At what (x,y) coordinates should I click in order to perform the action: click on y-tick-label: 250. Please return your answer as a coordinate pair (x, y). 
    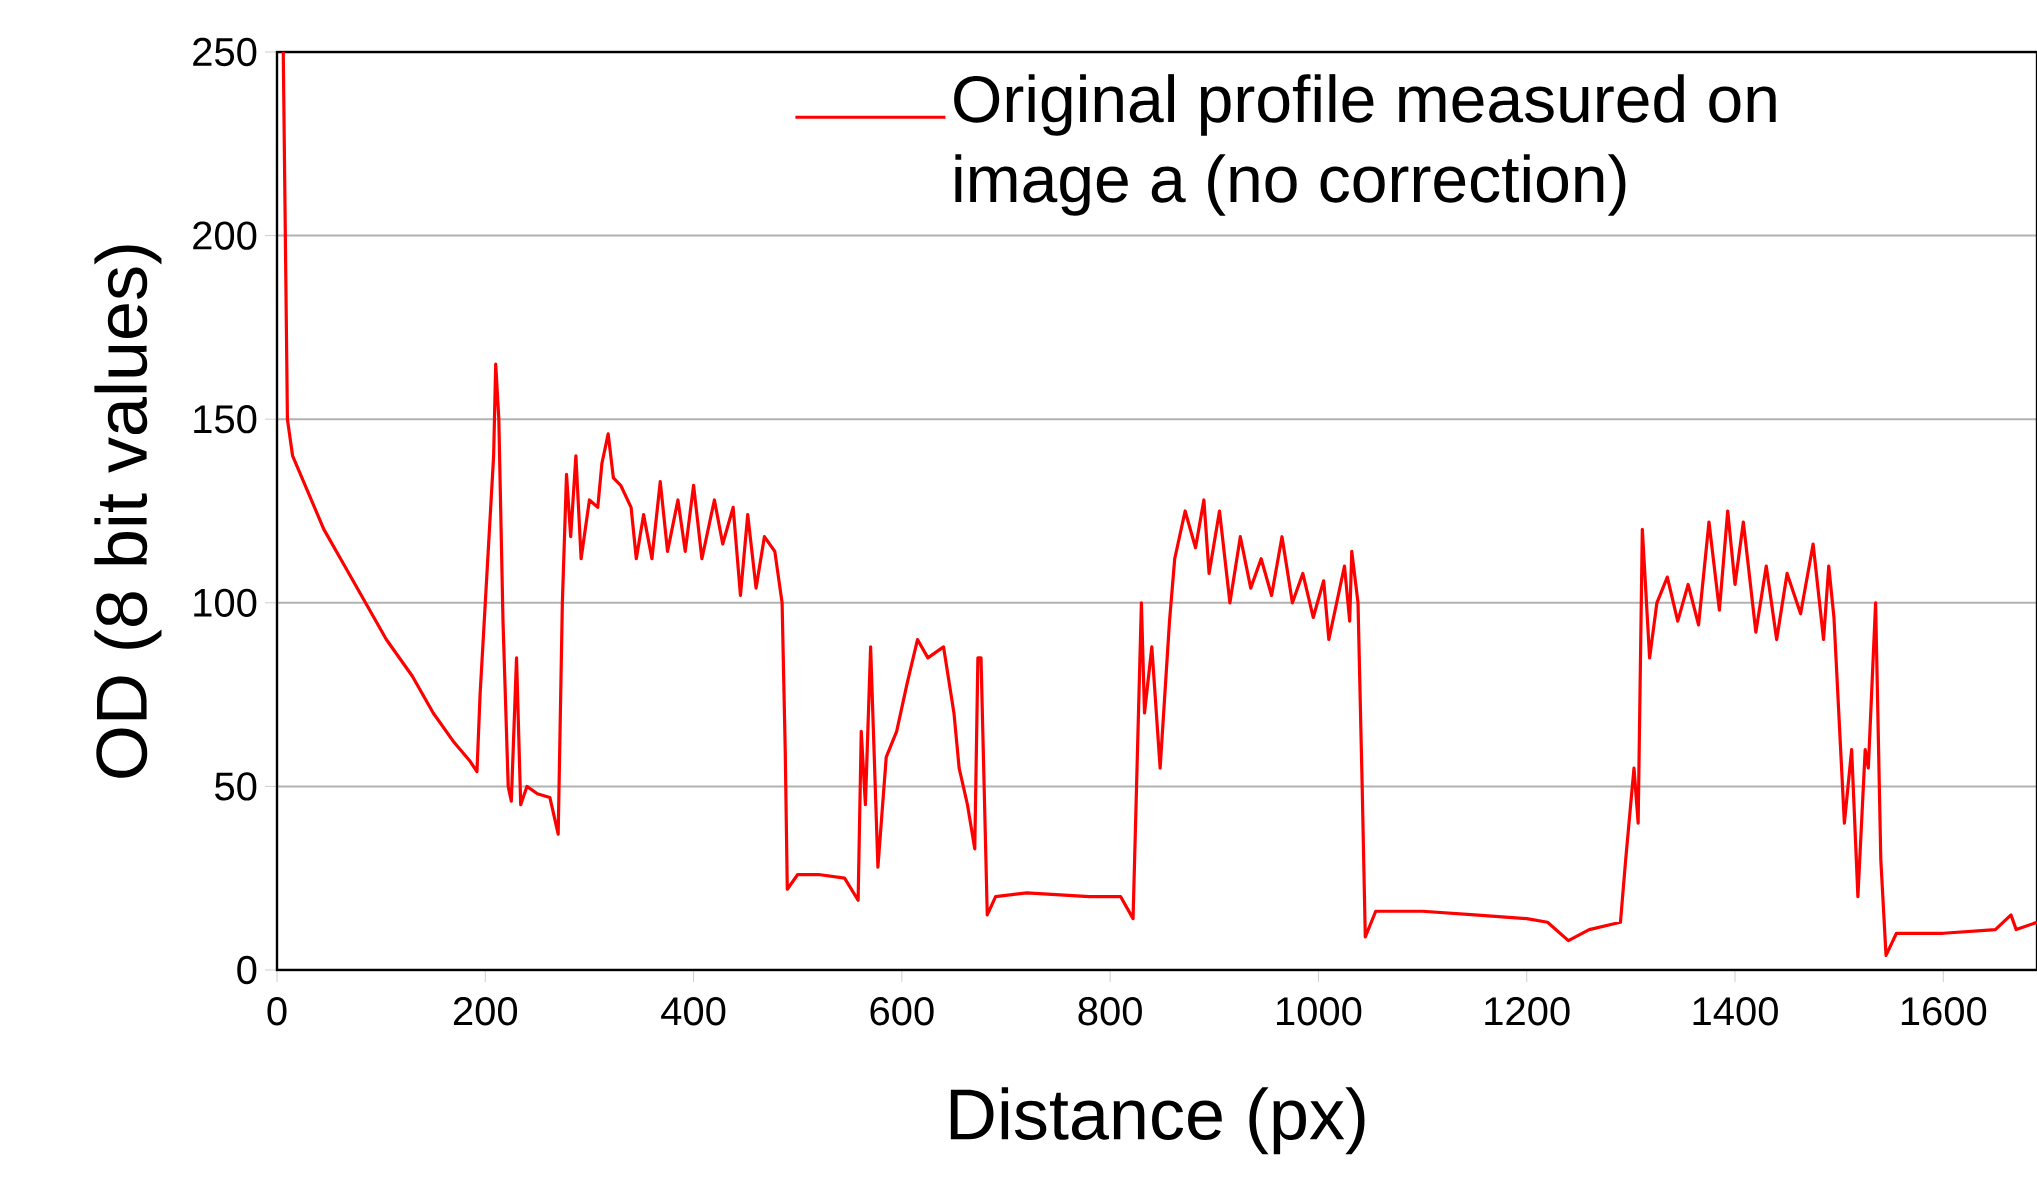
    Looking at the image, I should click on (225, 52).